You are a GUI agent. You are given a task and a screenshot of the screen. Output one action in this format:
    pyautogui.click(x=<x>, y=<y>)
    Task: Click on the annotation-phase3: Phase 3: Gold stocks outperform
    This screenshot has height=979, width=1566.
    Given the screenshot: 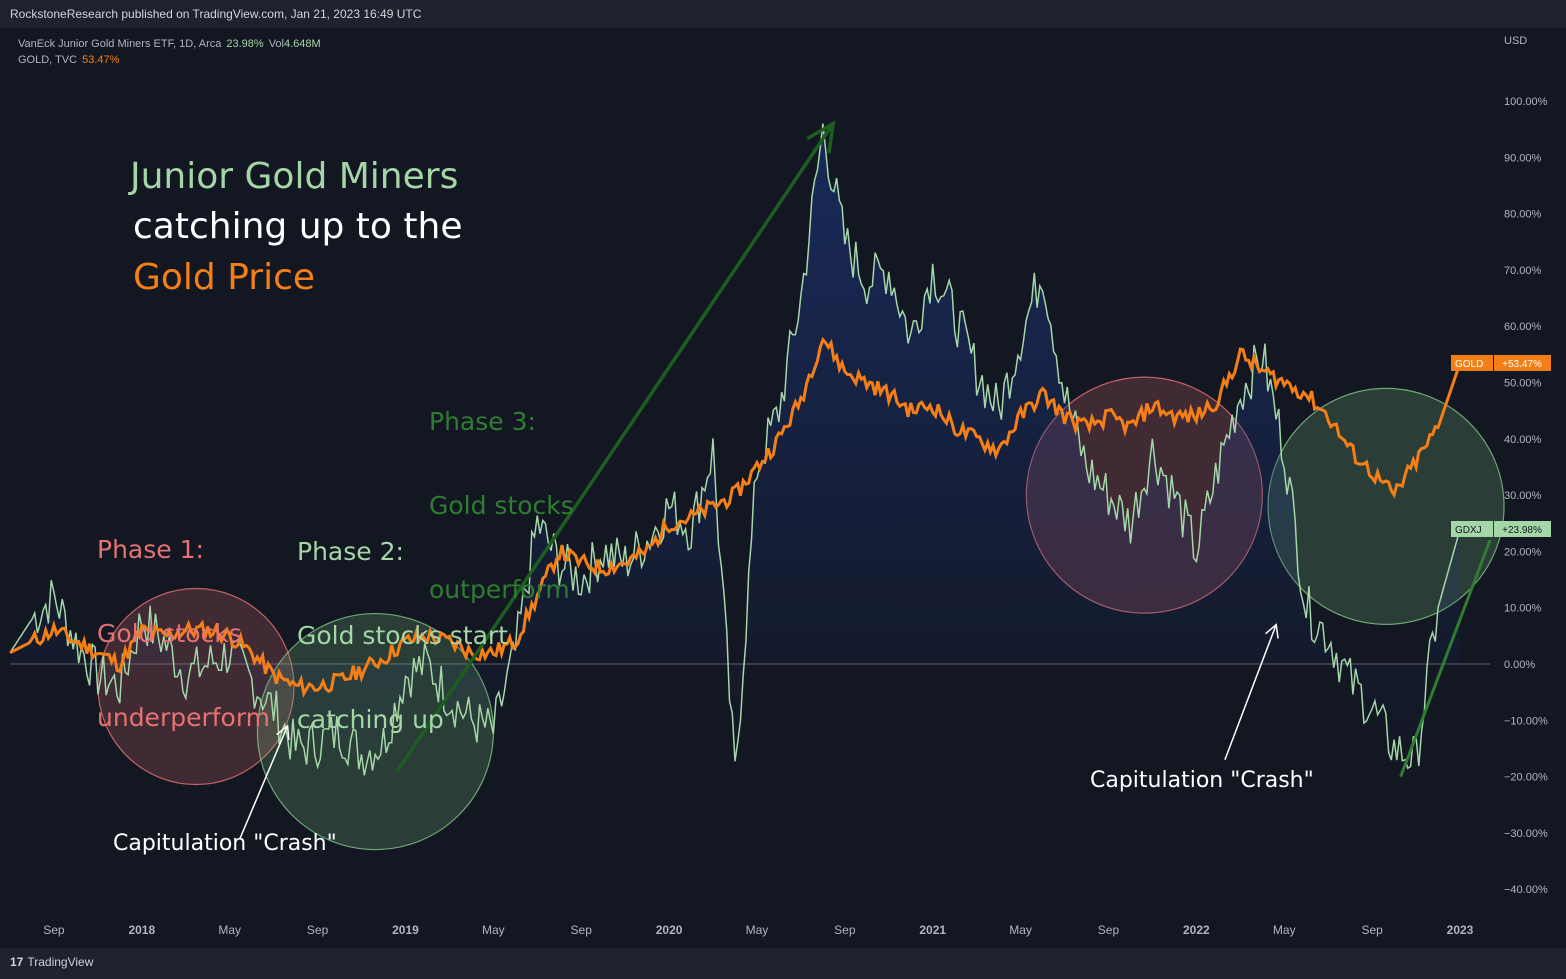 What is the action you would take?
    pyautogui.click(x=501, y=492)
    